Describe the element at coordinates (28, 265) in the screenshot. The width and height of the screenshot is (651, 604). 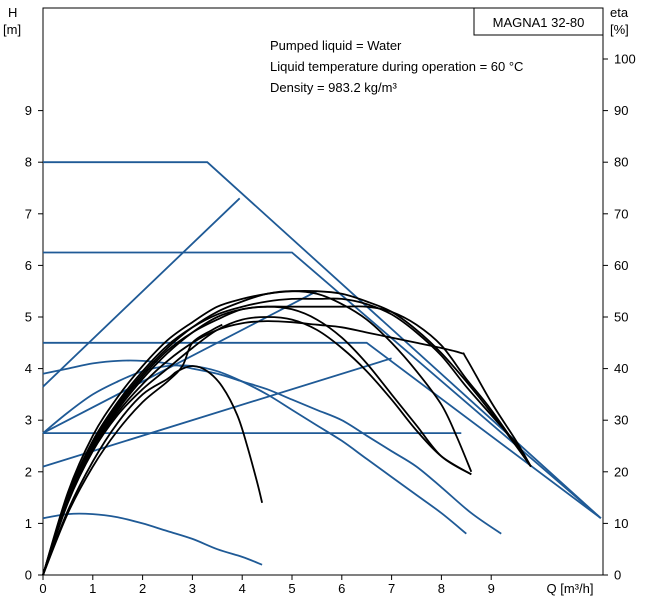
I see `y-left-tick-label: 6` at that location.